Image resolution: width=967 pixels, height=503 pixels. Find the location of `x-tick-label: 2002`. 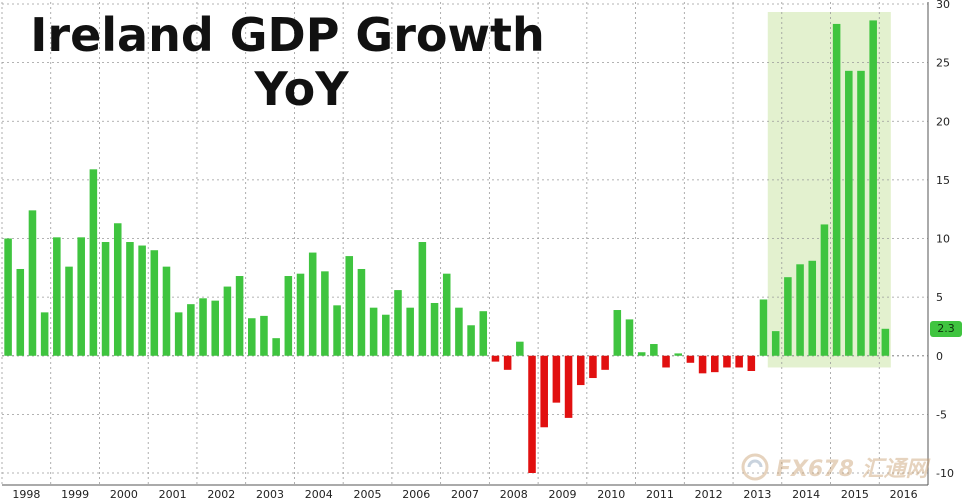

x-tick-label: 2002 is located at coordinates (221, 494).